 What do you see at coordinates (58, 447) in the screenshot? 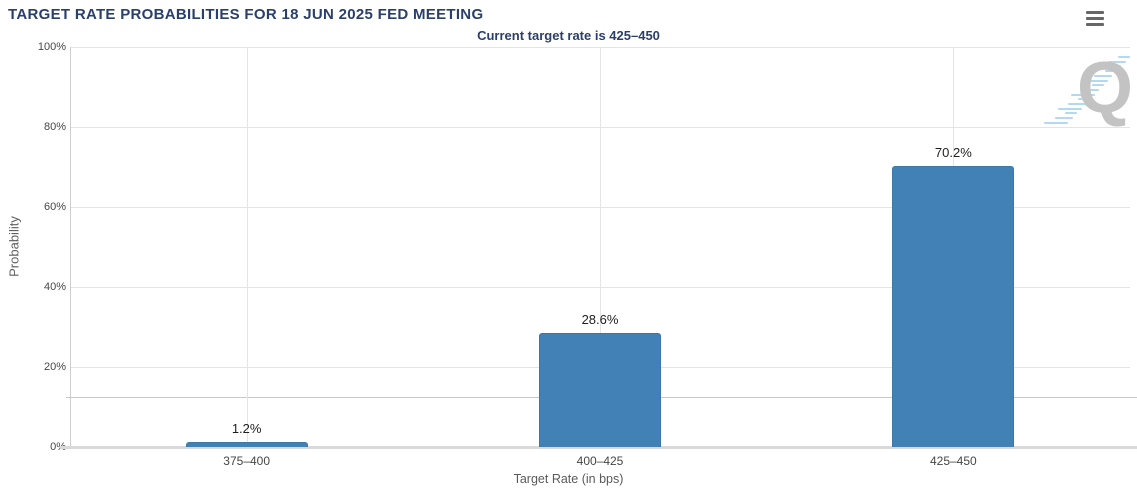
I see `y-tick-label: 0%` at bounding box center [58, 447].